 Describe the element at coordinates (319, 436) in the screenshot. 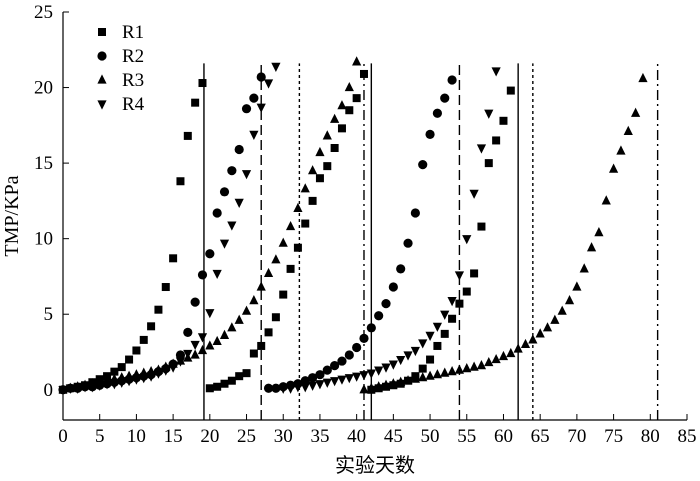

I see `x-tick-label: 35` at that location.